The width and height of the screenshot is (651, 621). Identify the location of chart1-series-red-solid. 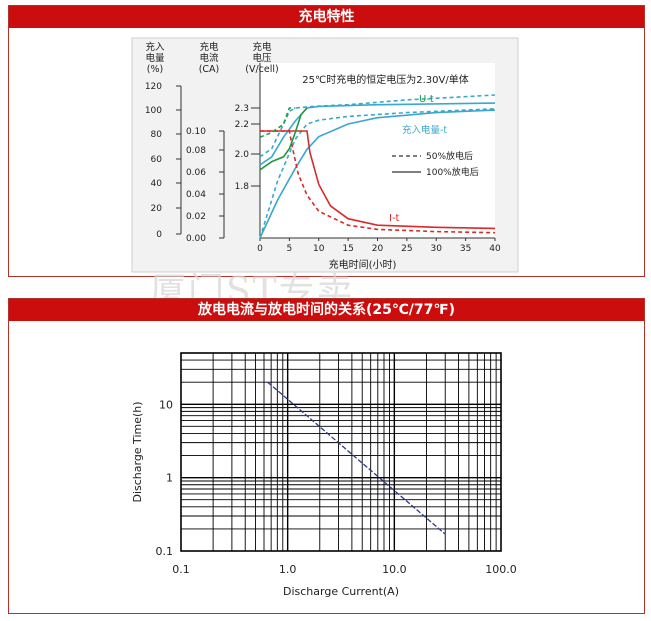
(378, 180).